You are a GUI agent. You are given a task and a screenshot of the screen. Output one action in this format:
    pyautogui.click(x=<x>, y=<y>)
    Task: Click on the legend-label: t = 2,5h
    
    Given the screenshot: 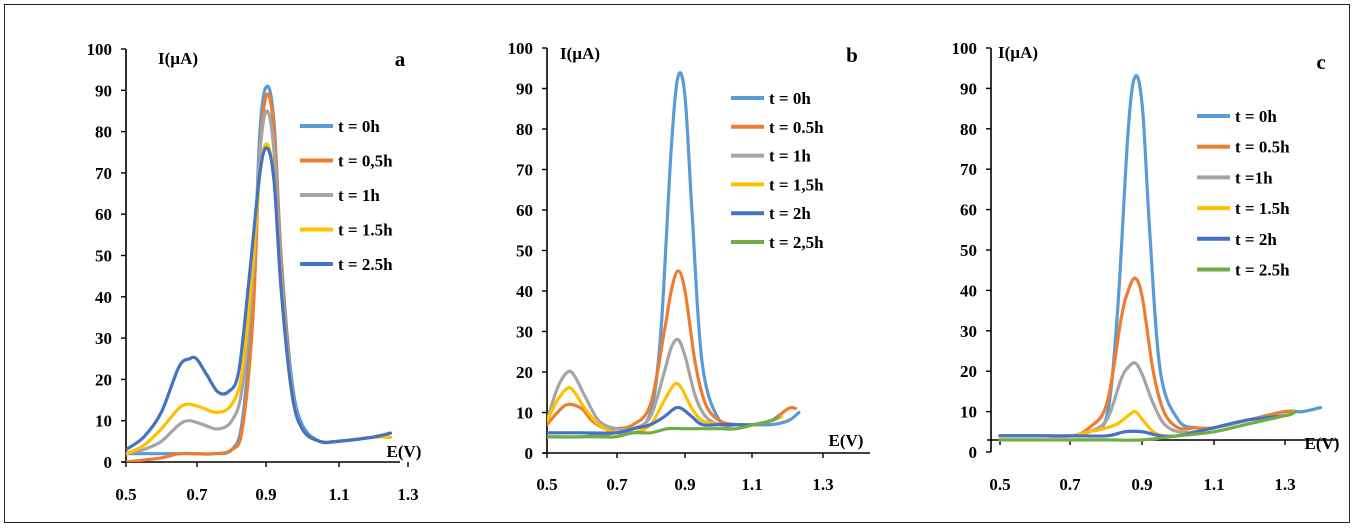 What is the action you would take?
    pyautogui.click(x=796, y=242)
    